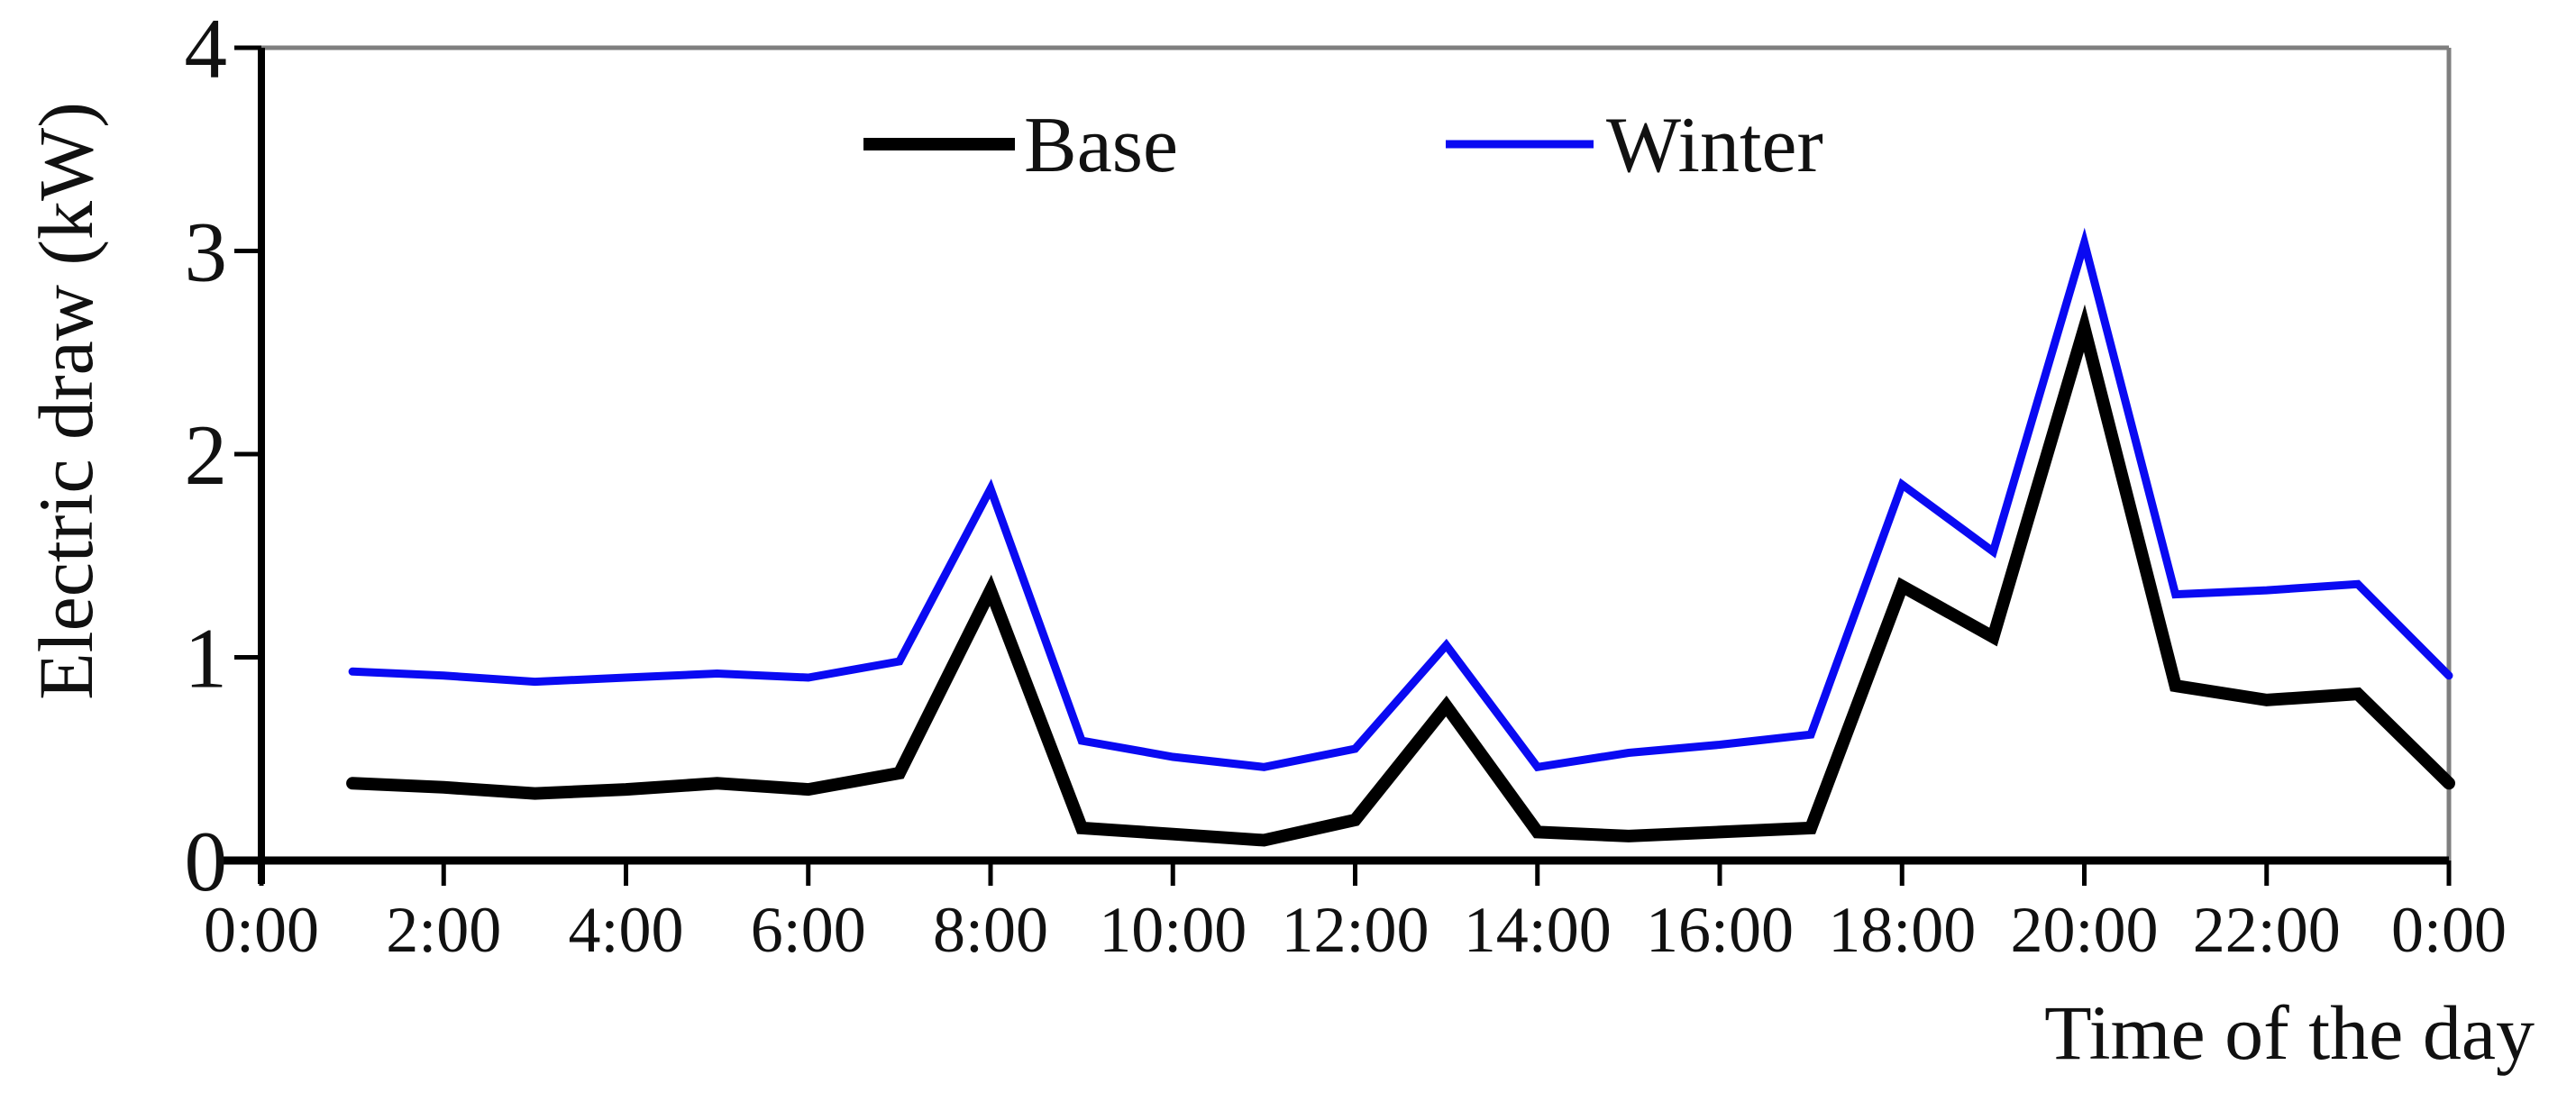 The width and height of the screenshot is (2576, 1111). Describe the element at coordinates (206, 659) in the screenshot. I see `y-tick-label: 1` at that location.